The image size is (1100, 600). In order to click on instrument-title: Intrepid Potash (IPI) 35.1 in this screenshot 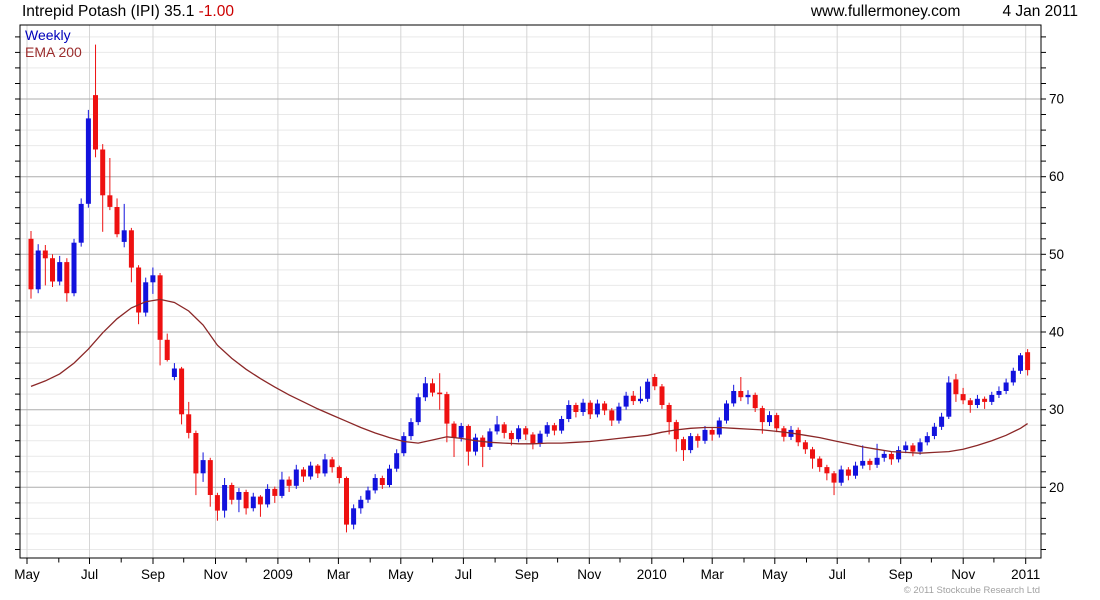, I will do `click(110, 11)`.